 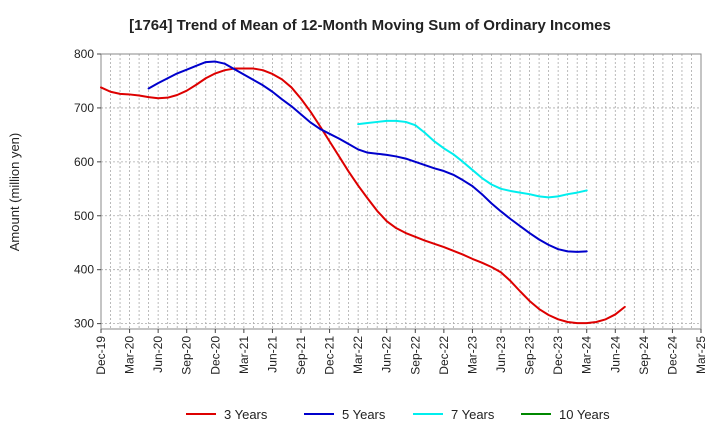 I want to click on x-tick-label: Sep-21, so click(x=301, y=355).